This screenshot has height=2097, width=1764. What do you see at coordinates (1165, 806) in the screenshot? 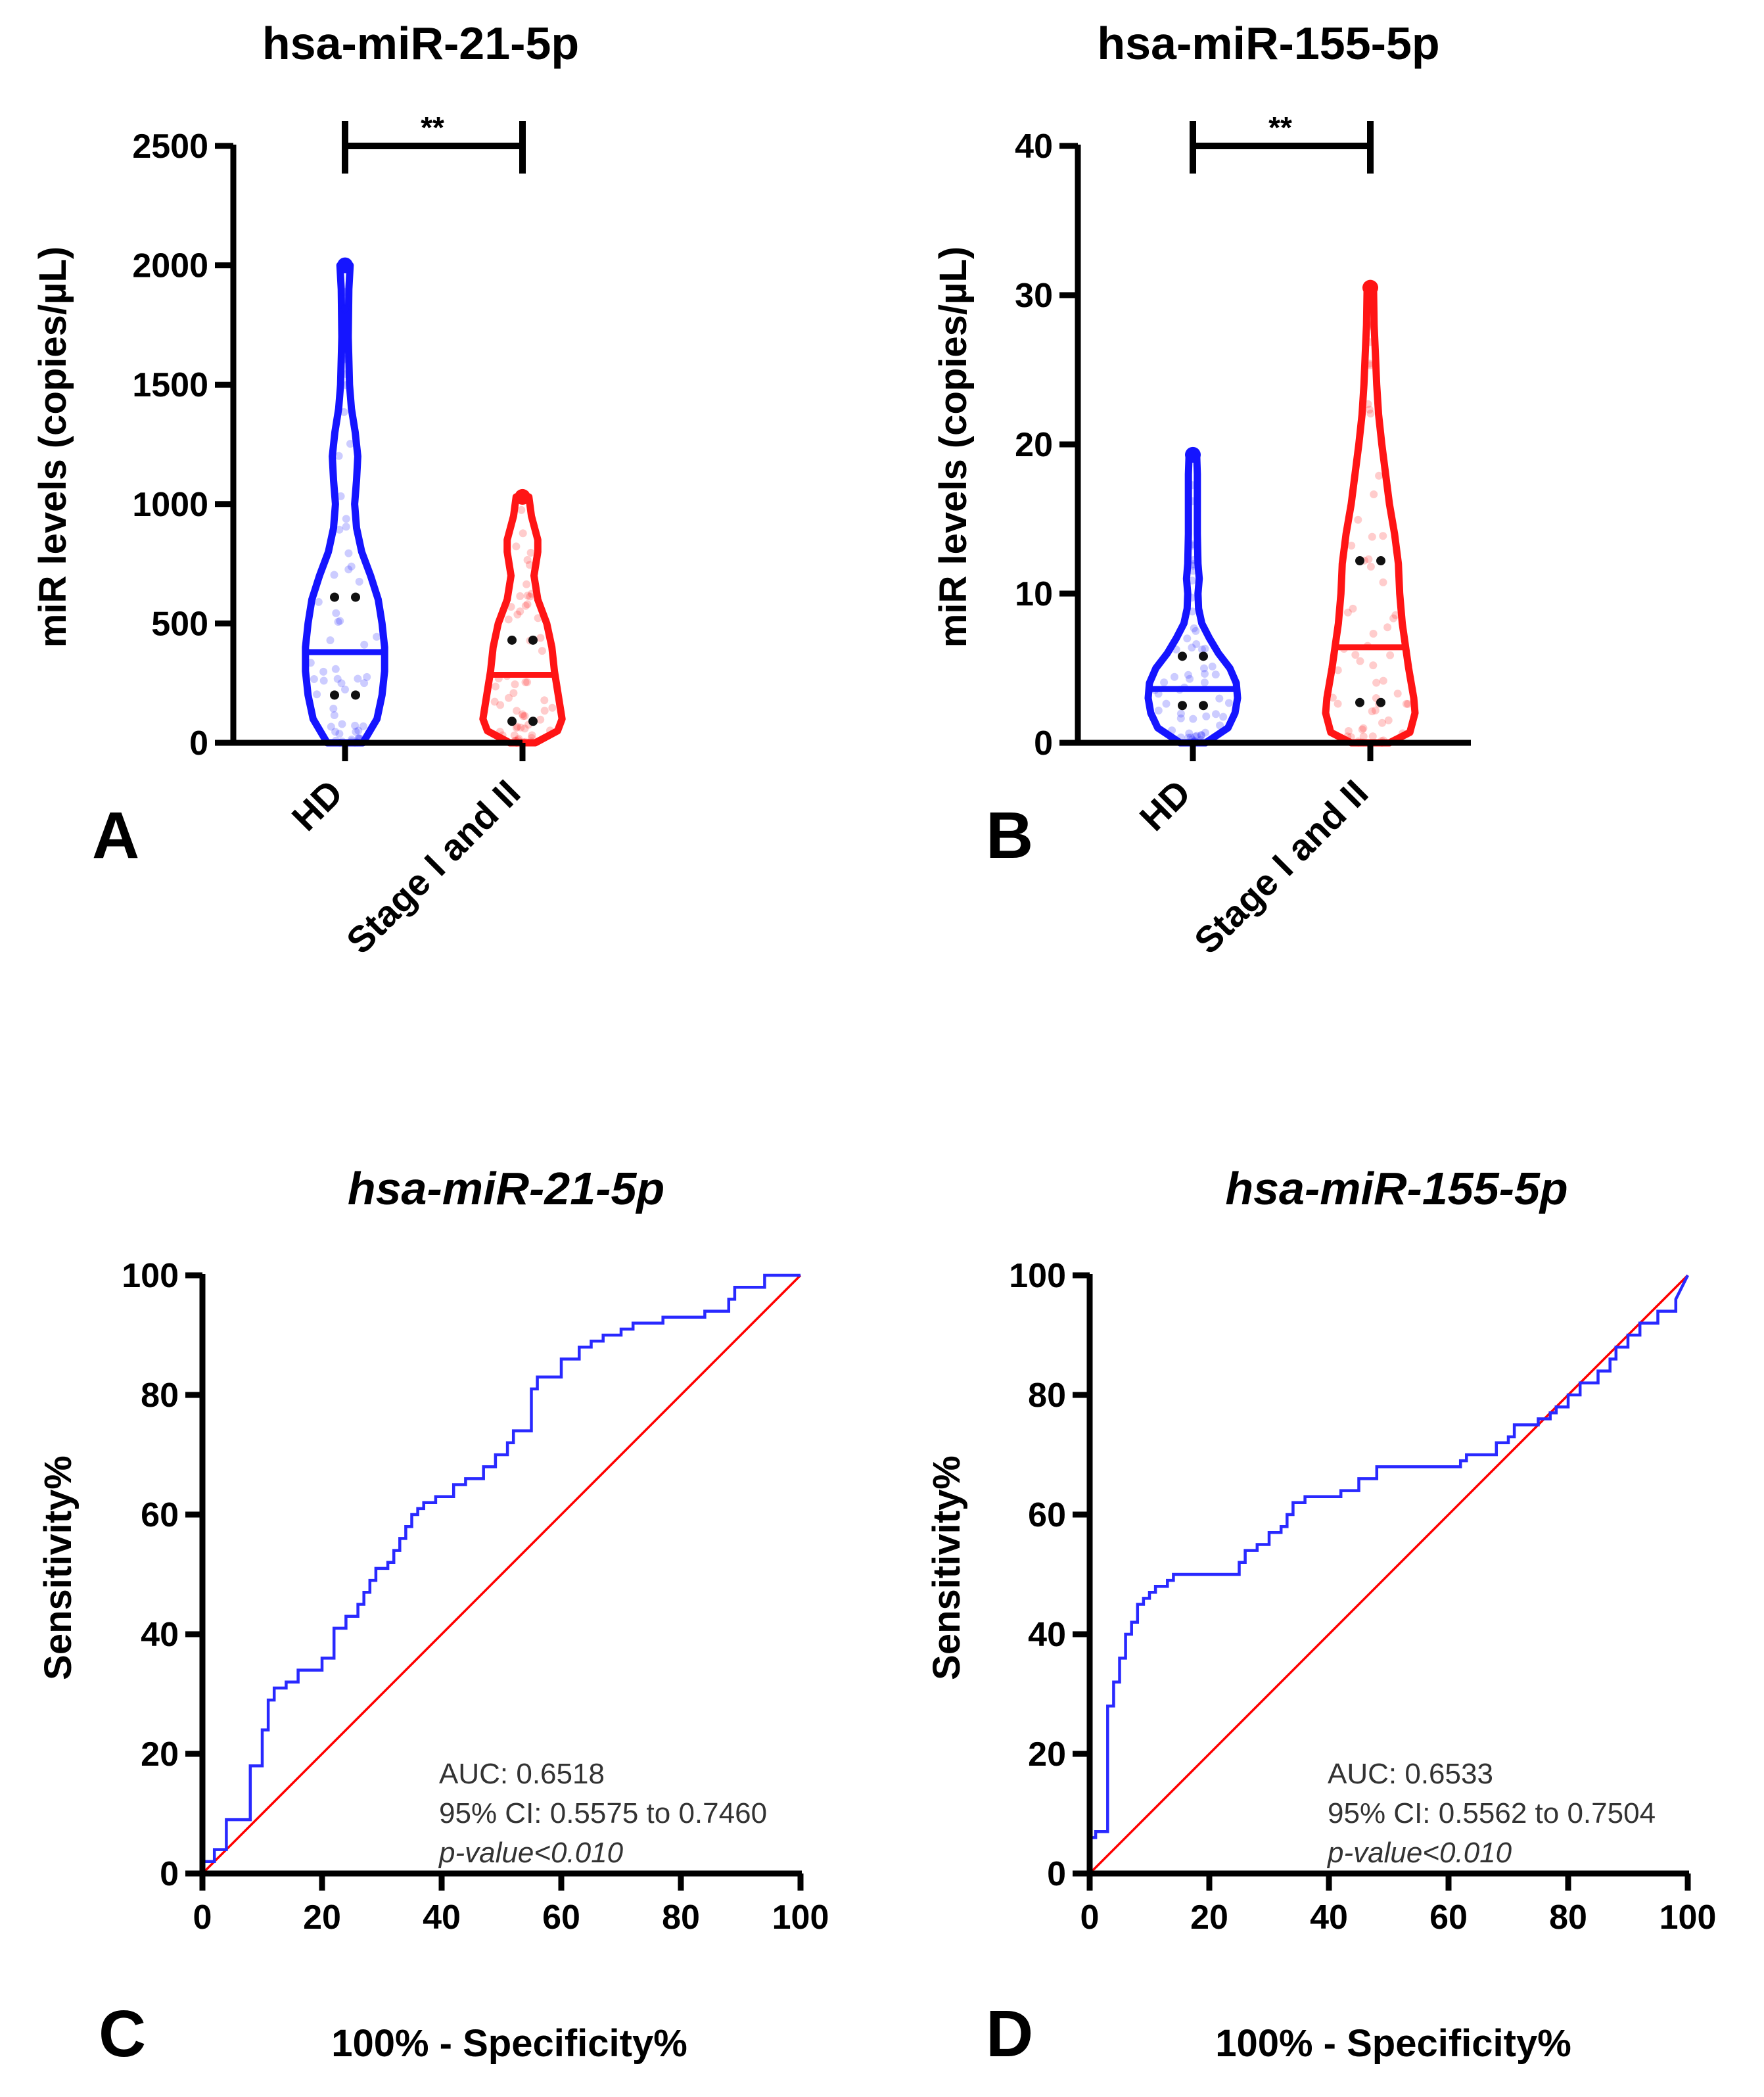
I see `category-label-hd: HD` at bounding box center [1165, 806].